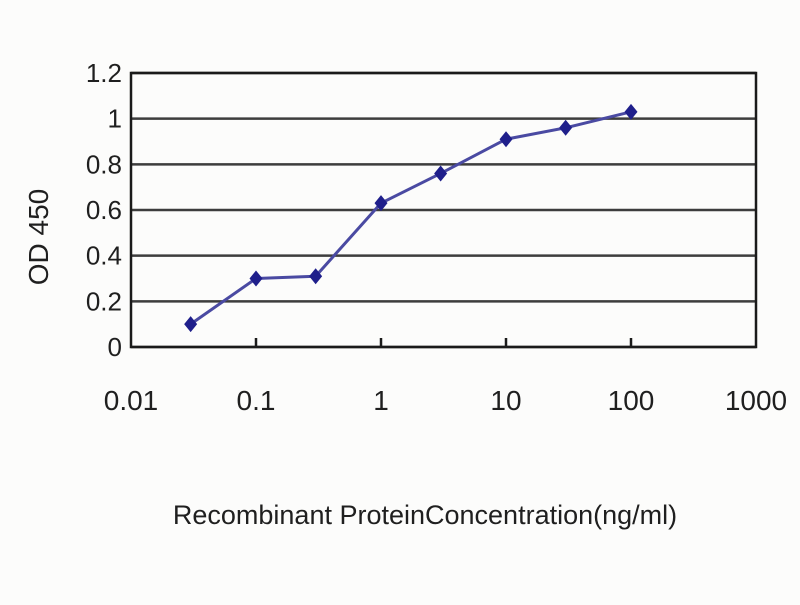 The image size is (800, 605). I want to click on y-tick-label: 0.4, so click(104, 256).